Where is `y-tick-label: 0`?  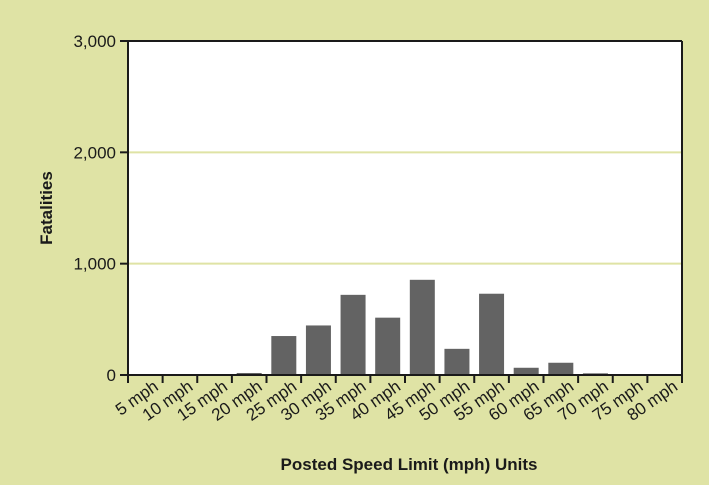 y-tick-label: 0 is located at coordinates (111, 375).